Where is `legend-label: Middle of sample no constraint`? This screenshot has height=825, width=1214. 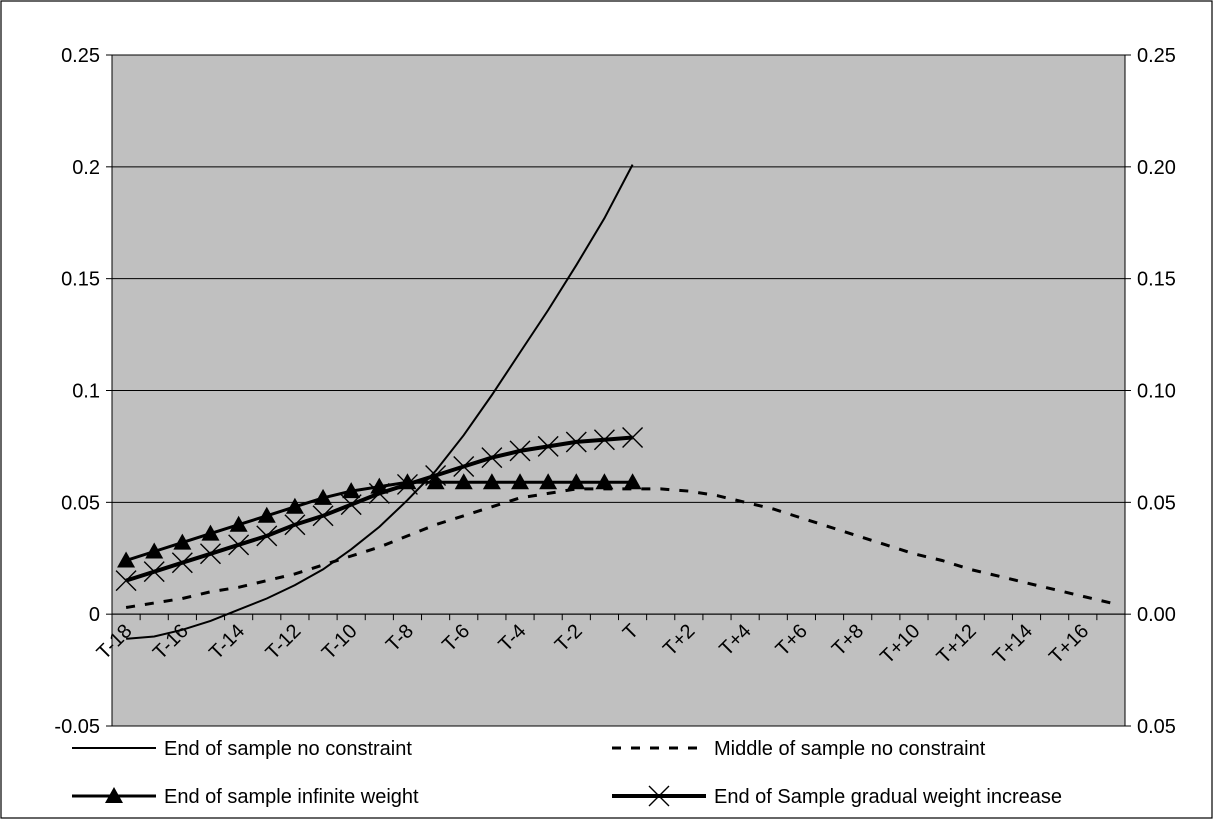
legend-label: Middle of sample no constraint is located at coordinates (850, 749).